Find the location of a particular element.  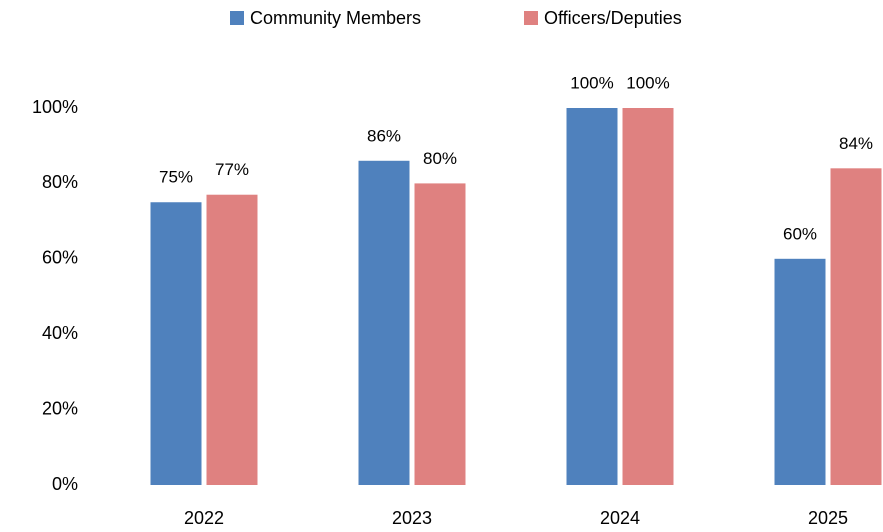

legend-label: Community Members is located at coordinates (335, 18).